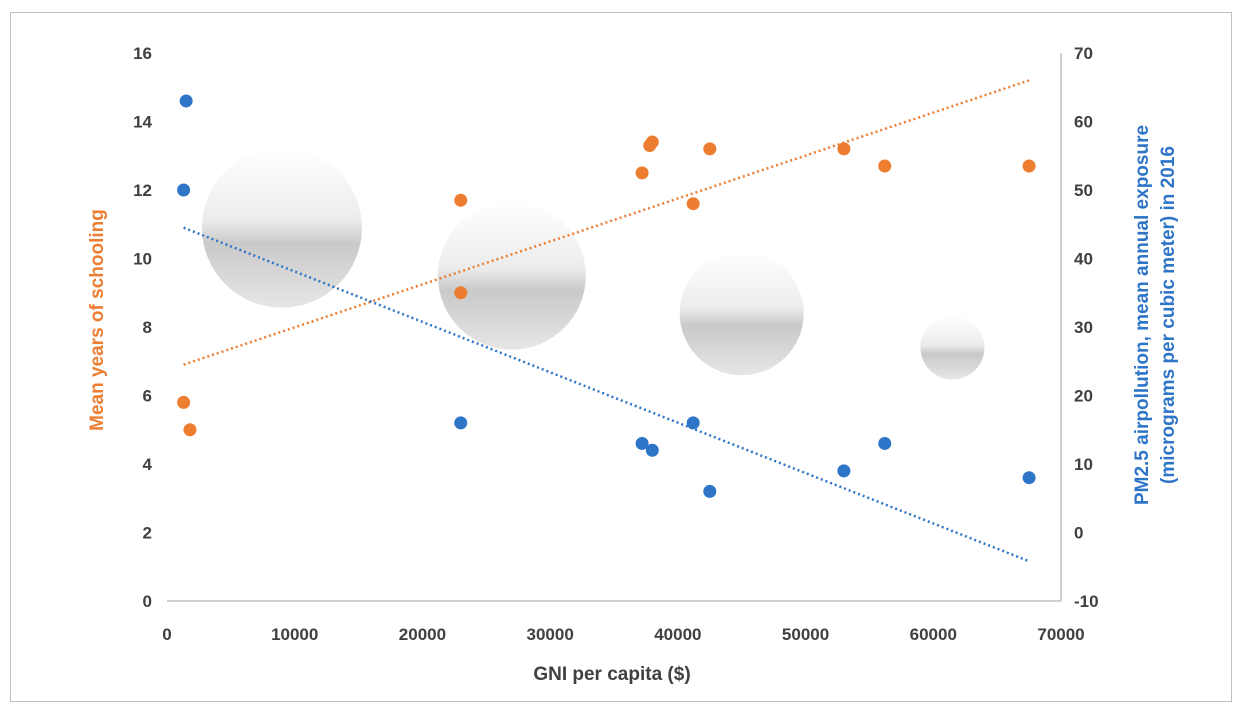 The width and height of the screenshot is (1245, 702). I want to click on y-left-axis-title: Mean years of schooling, so click(97, 320).